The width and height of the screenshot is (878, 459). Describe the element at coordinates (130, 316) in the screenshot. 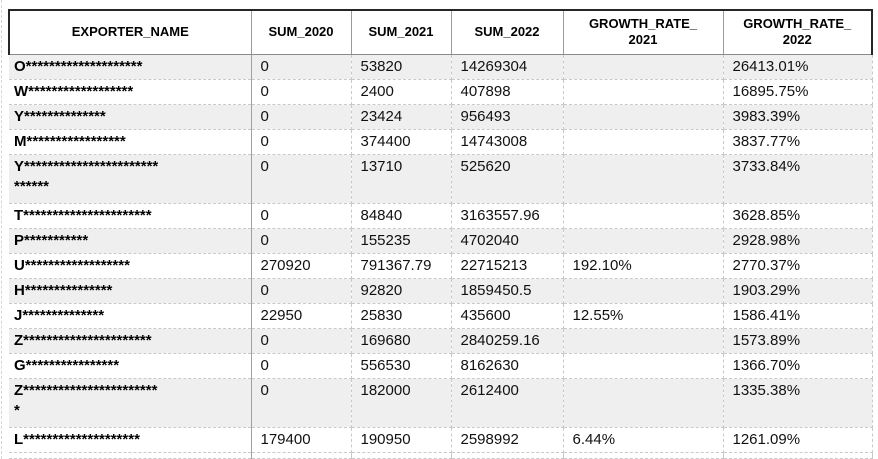

I see `cell-exporter: J**************` at that location.